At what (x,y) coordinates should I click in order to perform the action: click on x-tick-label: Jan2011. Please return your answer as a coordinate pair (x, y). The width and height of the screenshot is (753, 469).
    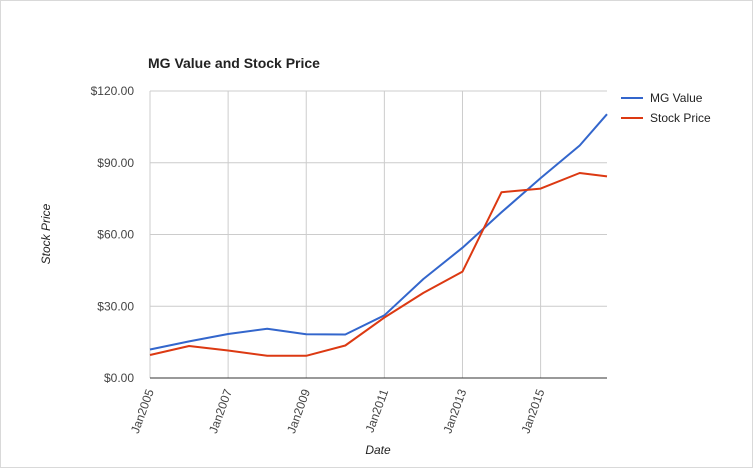
    Looking at the image, I should click on (377, 411).